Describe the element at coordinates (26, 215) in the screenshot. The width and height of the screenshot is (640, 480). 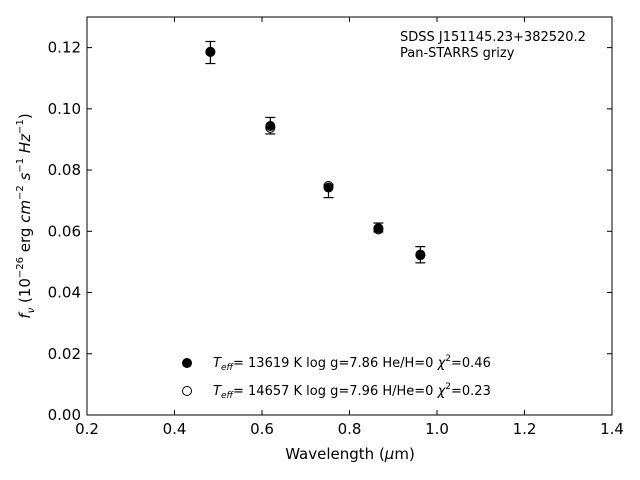
I see `y-axis-label: fν (10−26 erg cm−2 s−1 Hz−1)` at that location.